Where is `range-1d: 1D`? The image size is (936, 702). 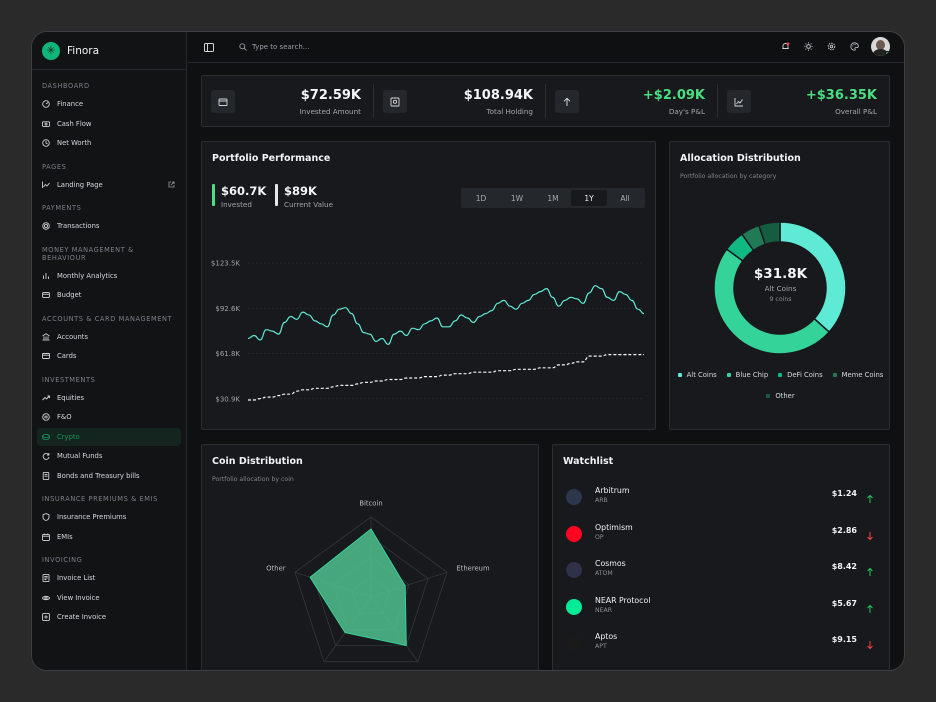
range-1d: 1D is located at coordinates (481, 198).